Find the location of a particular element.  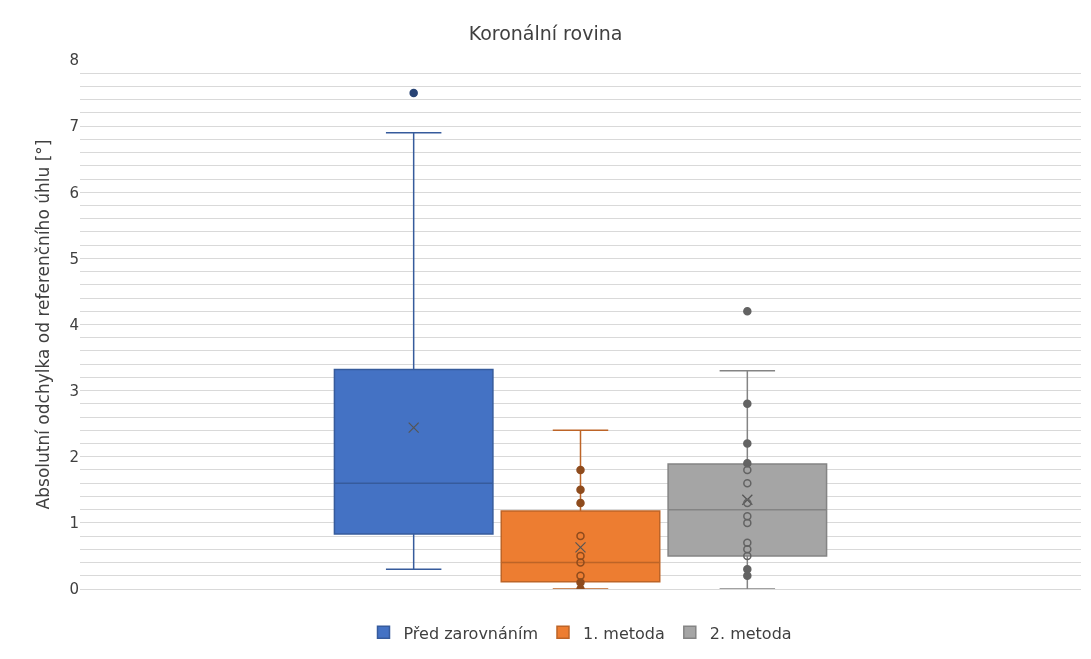

y-tick-label: 7 is located at coordinates (74, 126).